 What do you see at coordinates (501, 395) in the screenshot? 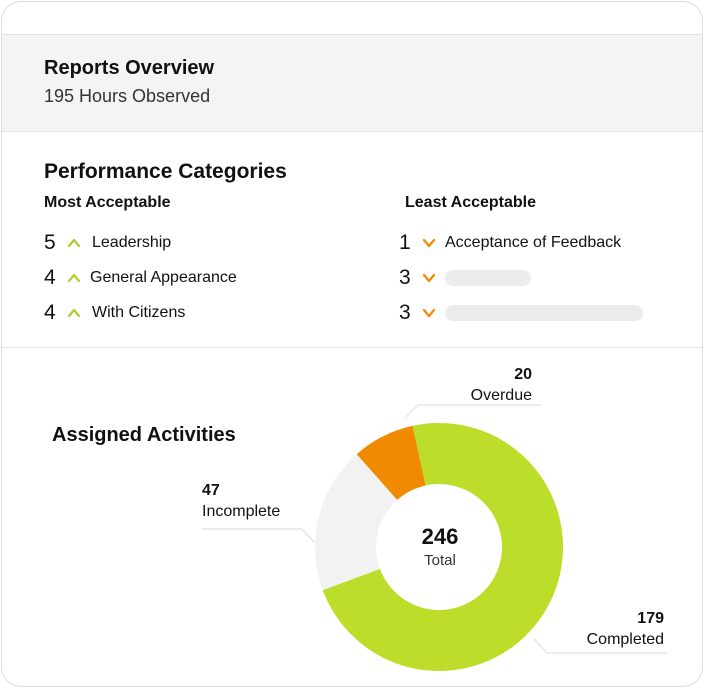
I see `overdue-name: Overdue` at bounding box center [501, 395].